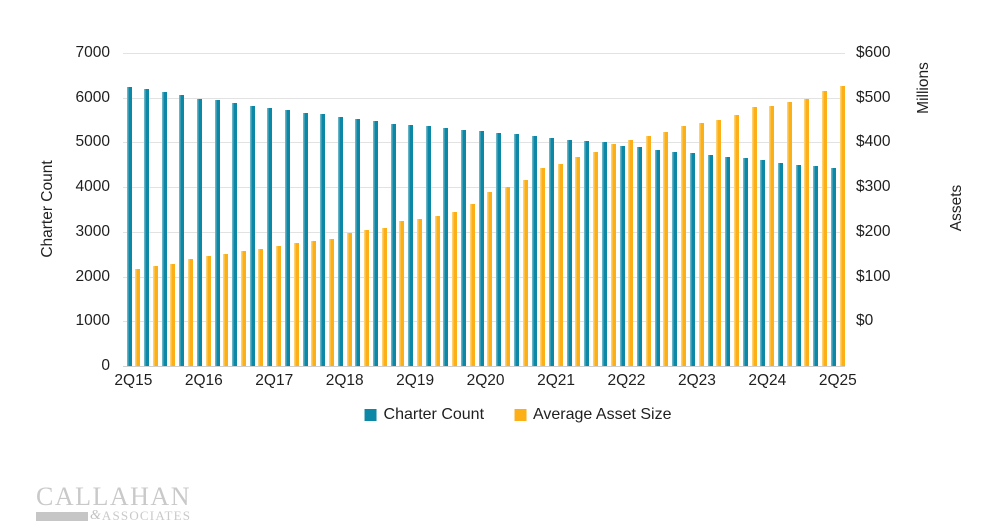  I want to click on y-axis-left-tick: 0, so click(105, 365).